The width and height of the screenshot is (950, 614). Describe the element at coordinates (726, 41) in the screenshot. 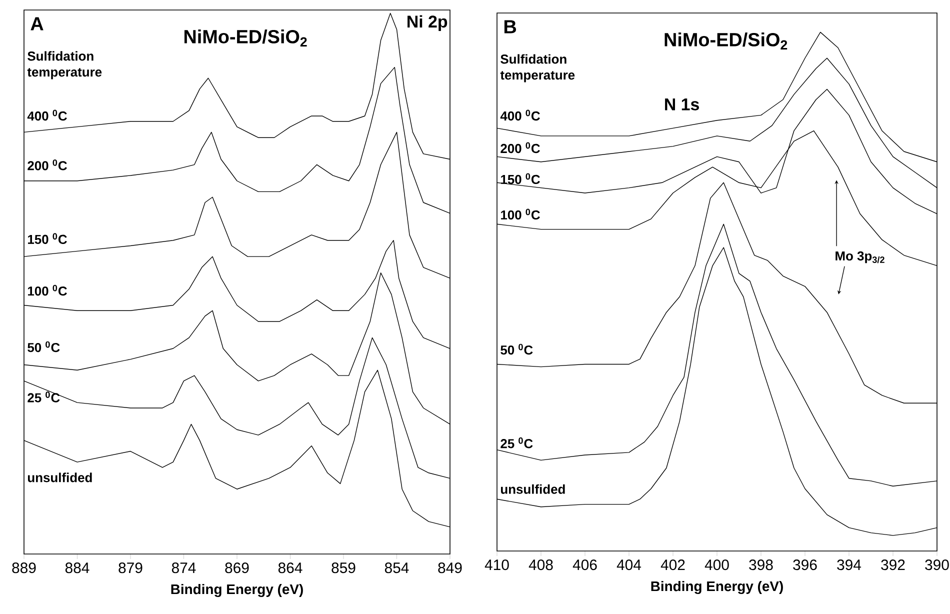

I see `chart-title: NiMo-ED/SiO$_{2}$` at that location.